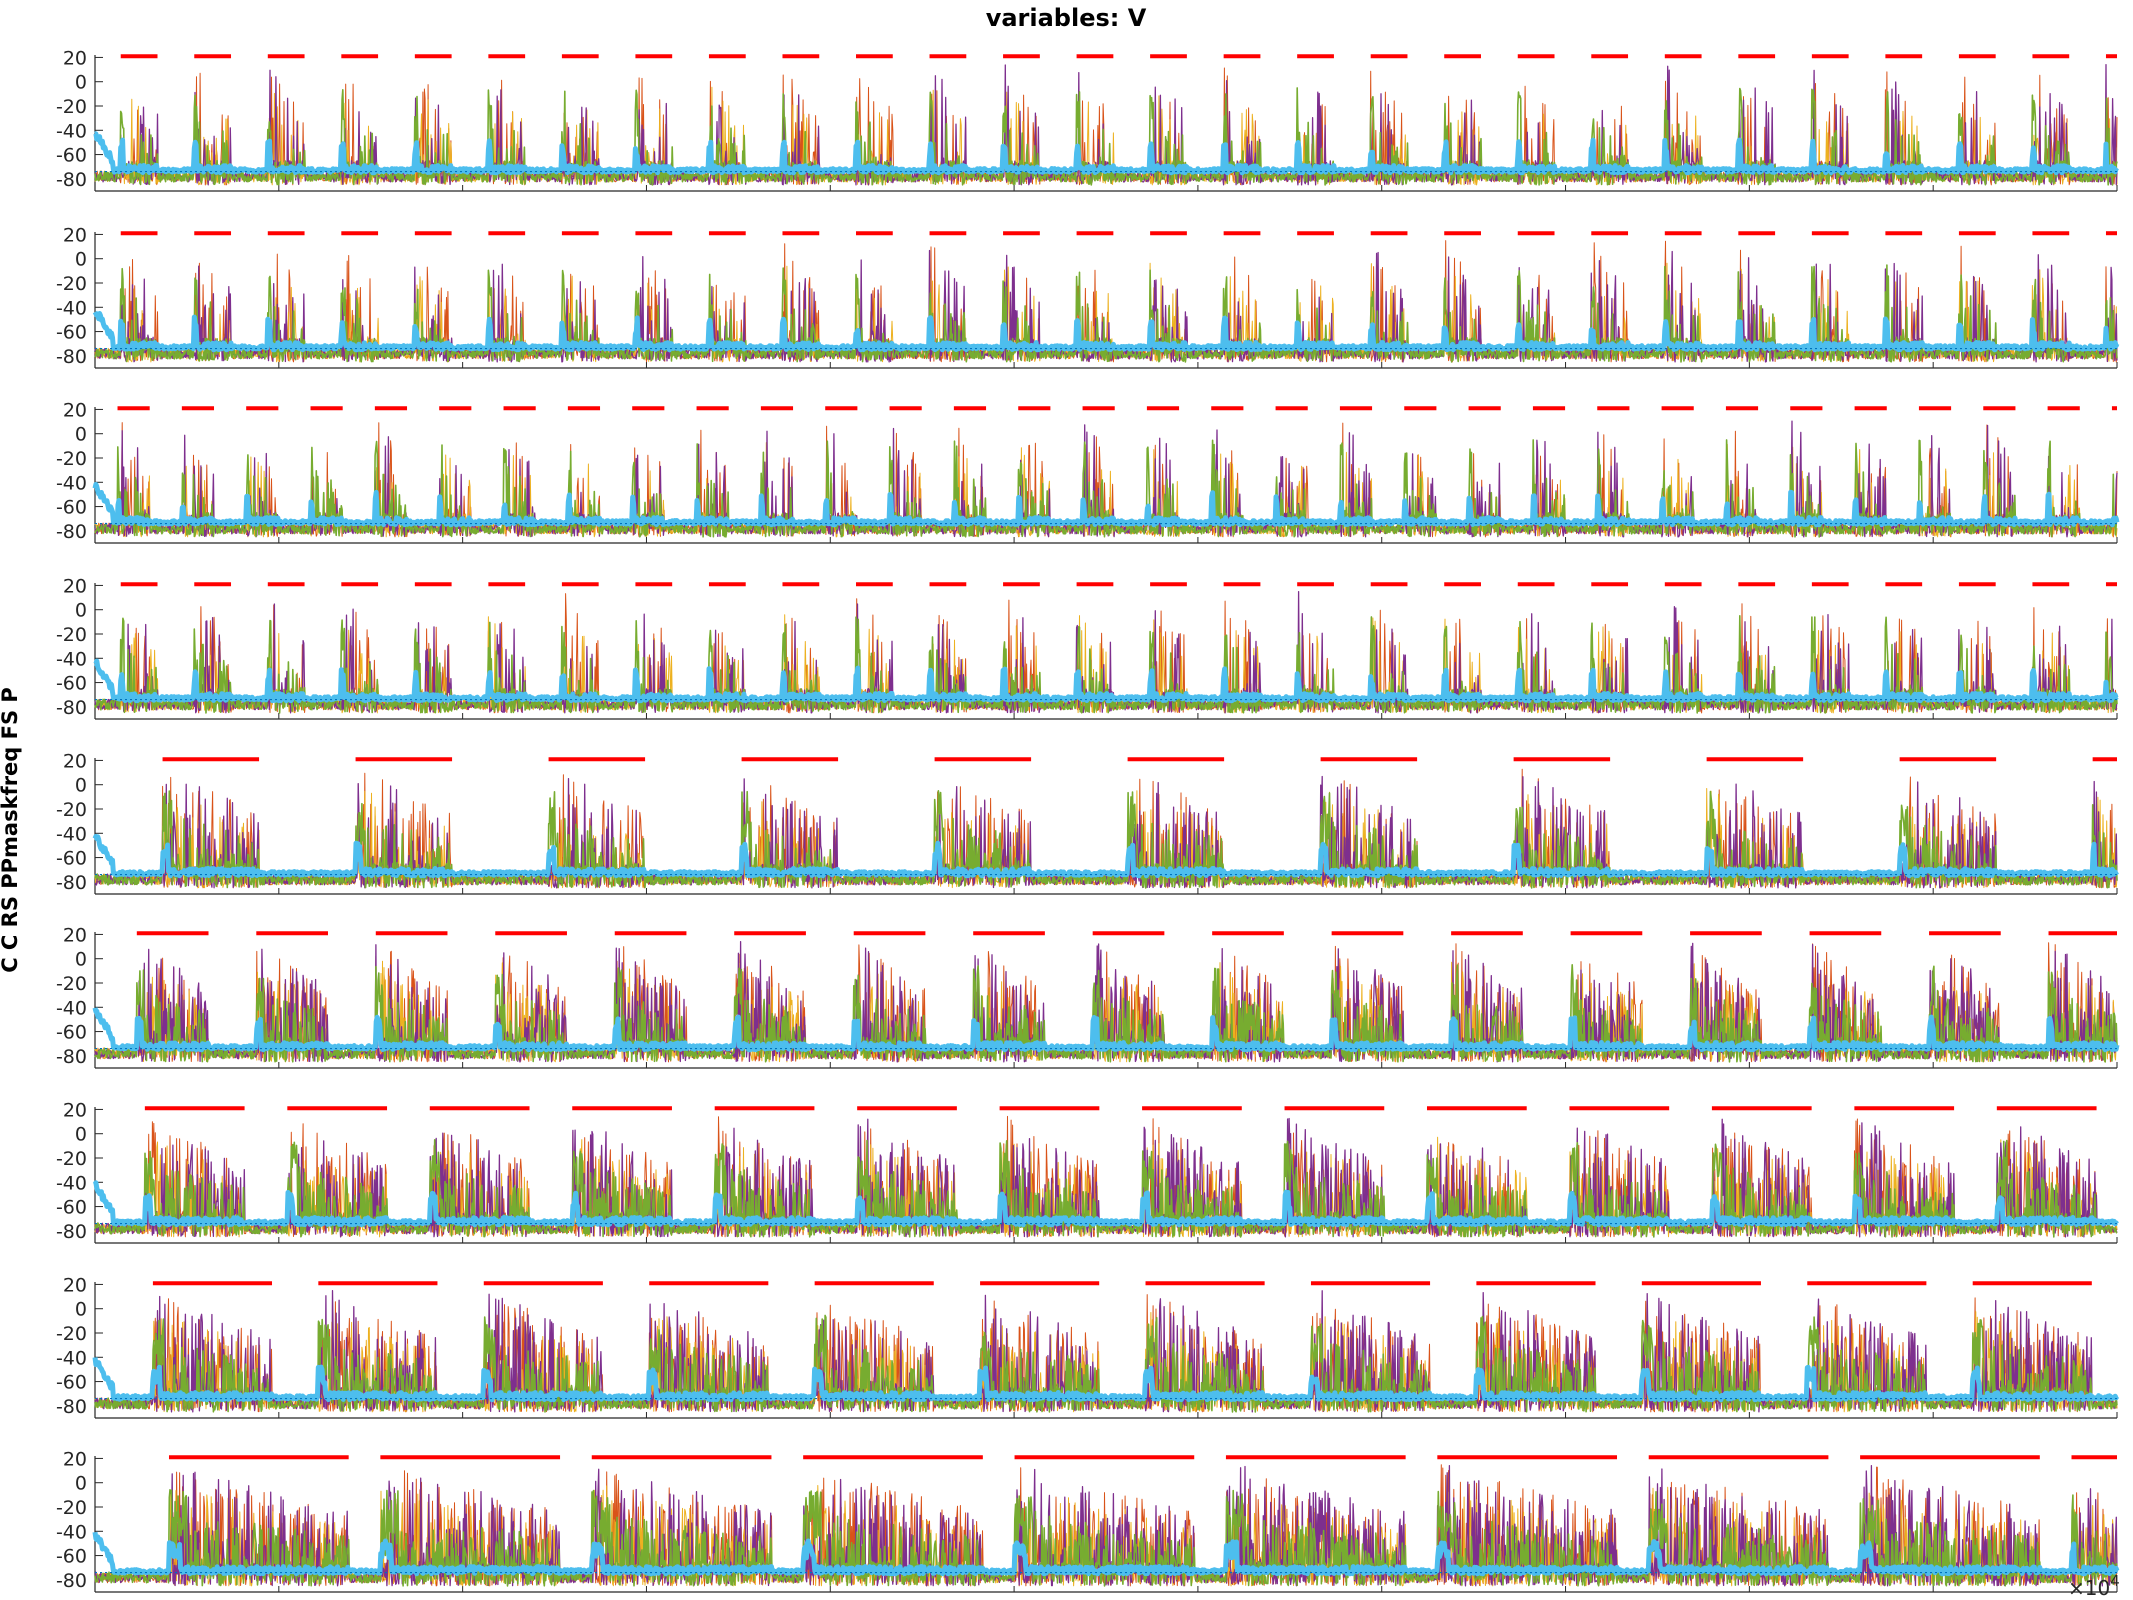  What do you see at coordinates (1566, 1599) in the screenshot?
I see `x-tick-label: 1.6` at bounding box center [1566, 1599].